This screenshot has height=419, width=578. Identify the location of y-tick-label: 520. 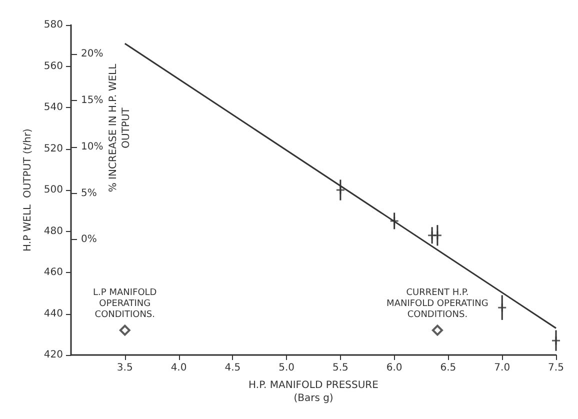
(53, 148).